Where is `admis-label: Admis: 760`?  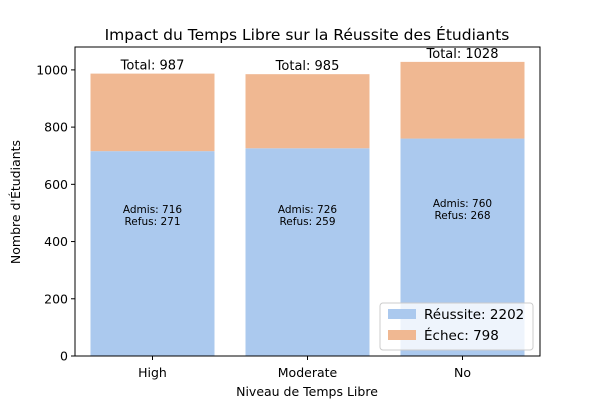 admis-label: Admis: 760 is located at coordinates (462, 204).